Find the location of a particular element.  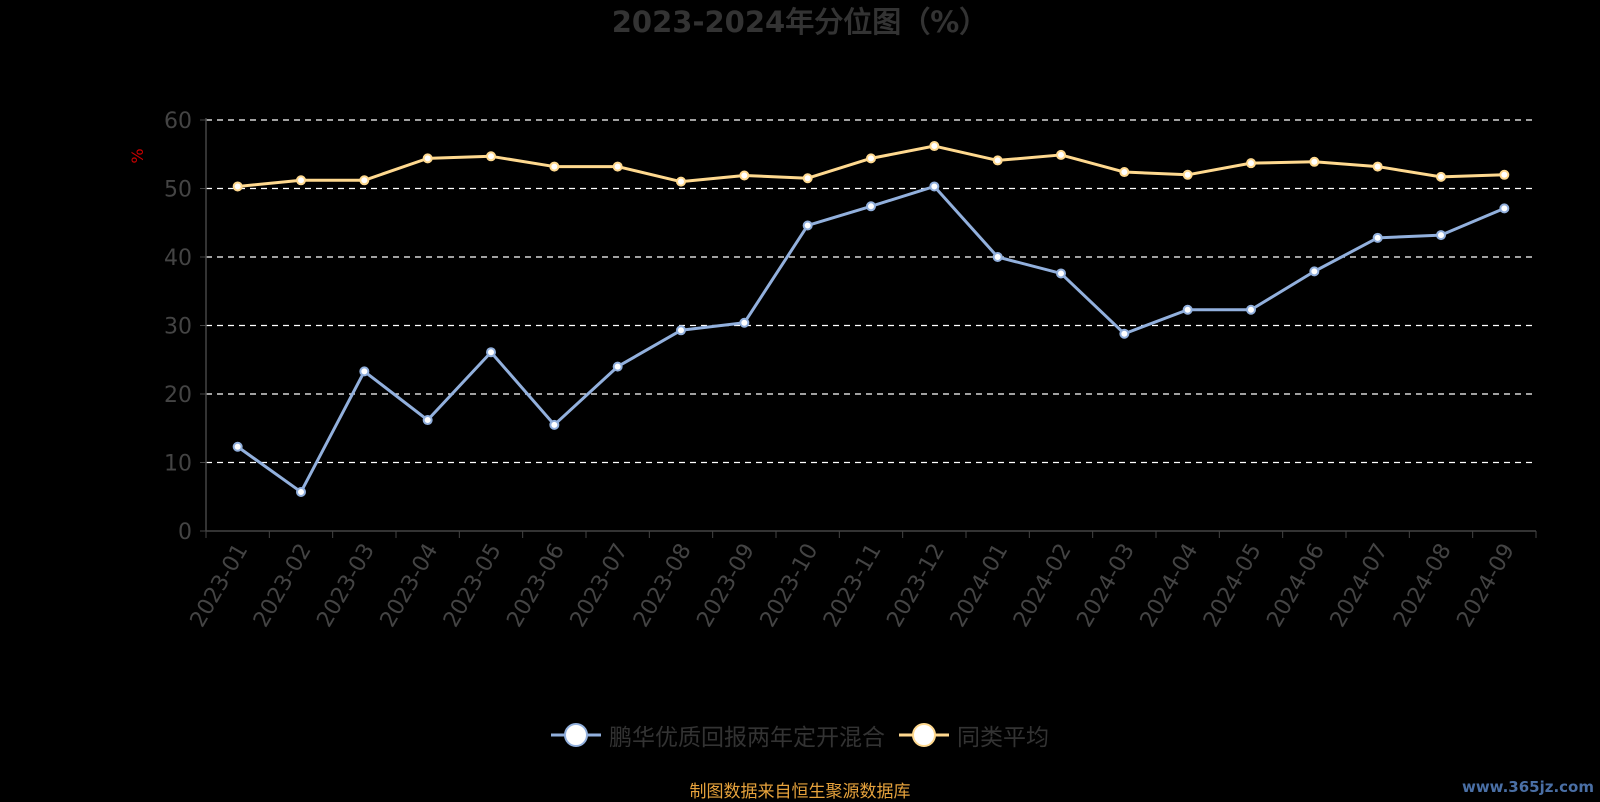

x-tick-label: 2023-12 is located at coordinates (916, 586).